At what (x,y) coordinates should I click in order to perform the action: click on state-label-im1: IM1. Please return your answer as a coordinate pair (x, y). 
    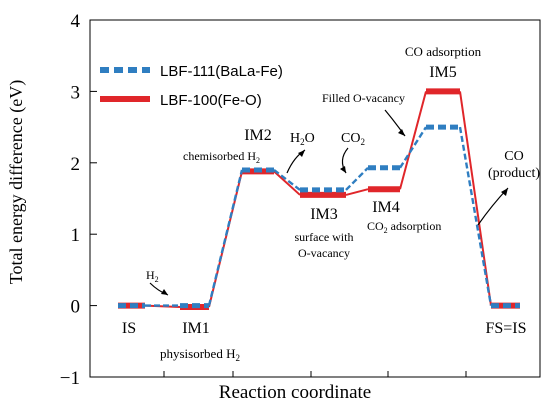
    Looking at the image, I should click on (196, 328).